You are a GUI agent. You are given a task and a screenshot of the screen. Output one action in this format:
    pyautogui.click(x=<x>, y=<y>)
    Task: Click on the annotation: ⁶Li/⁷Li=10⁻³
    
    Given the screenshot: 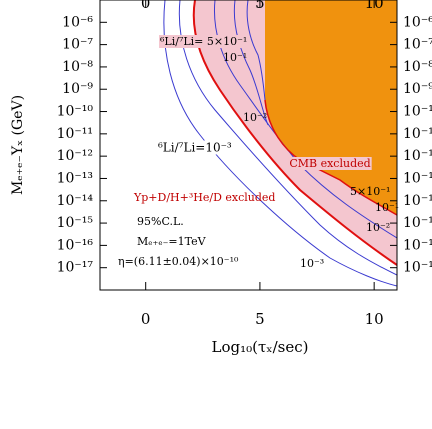 What is the action you would take?
    pyautogui.click(x=195, y=148)
    